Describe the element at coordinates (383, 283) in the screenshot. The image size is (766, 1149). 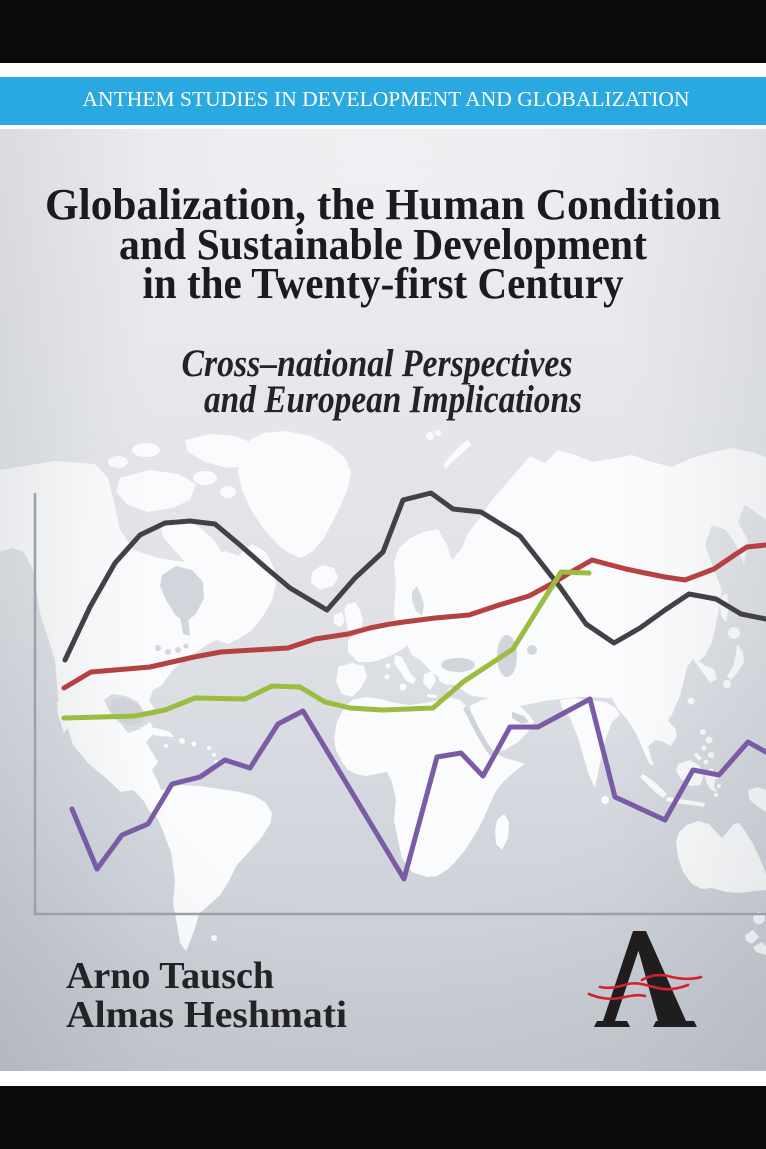
I see `svg-text: in the Twenty-first Century` at that location.